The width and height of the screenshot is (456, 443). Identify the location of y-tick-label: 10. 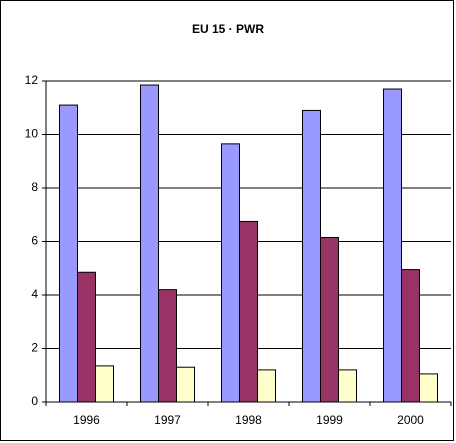
(32, 134).